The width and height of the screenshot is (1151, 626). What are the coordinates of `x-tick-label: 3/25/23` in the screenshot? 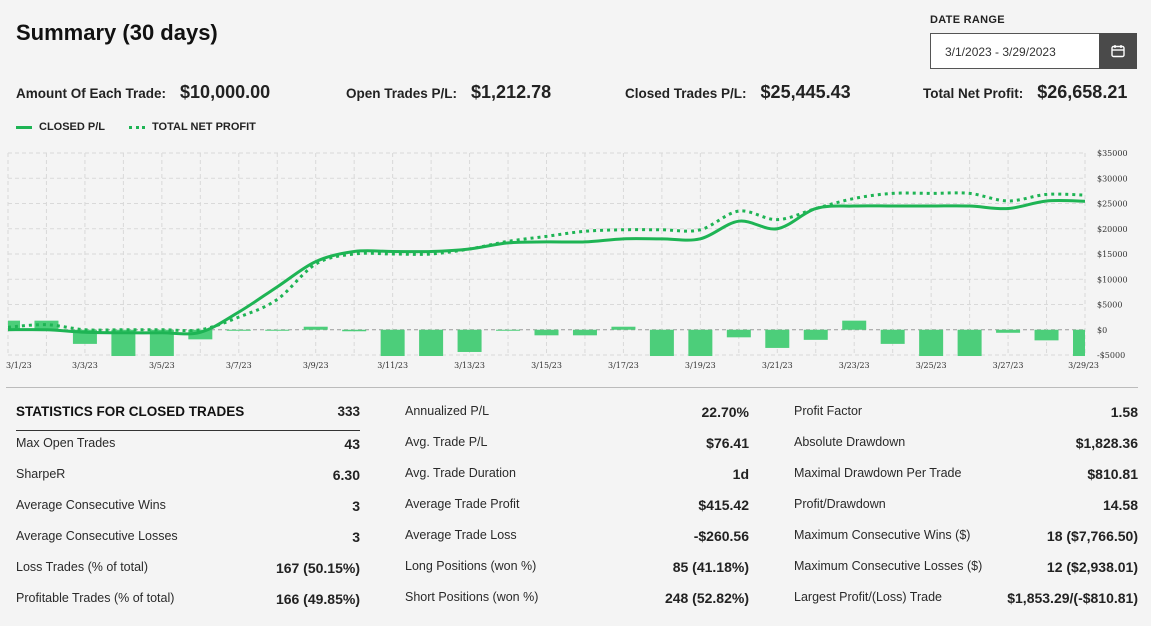 It's located at (931, 365).